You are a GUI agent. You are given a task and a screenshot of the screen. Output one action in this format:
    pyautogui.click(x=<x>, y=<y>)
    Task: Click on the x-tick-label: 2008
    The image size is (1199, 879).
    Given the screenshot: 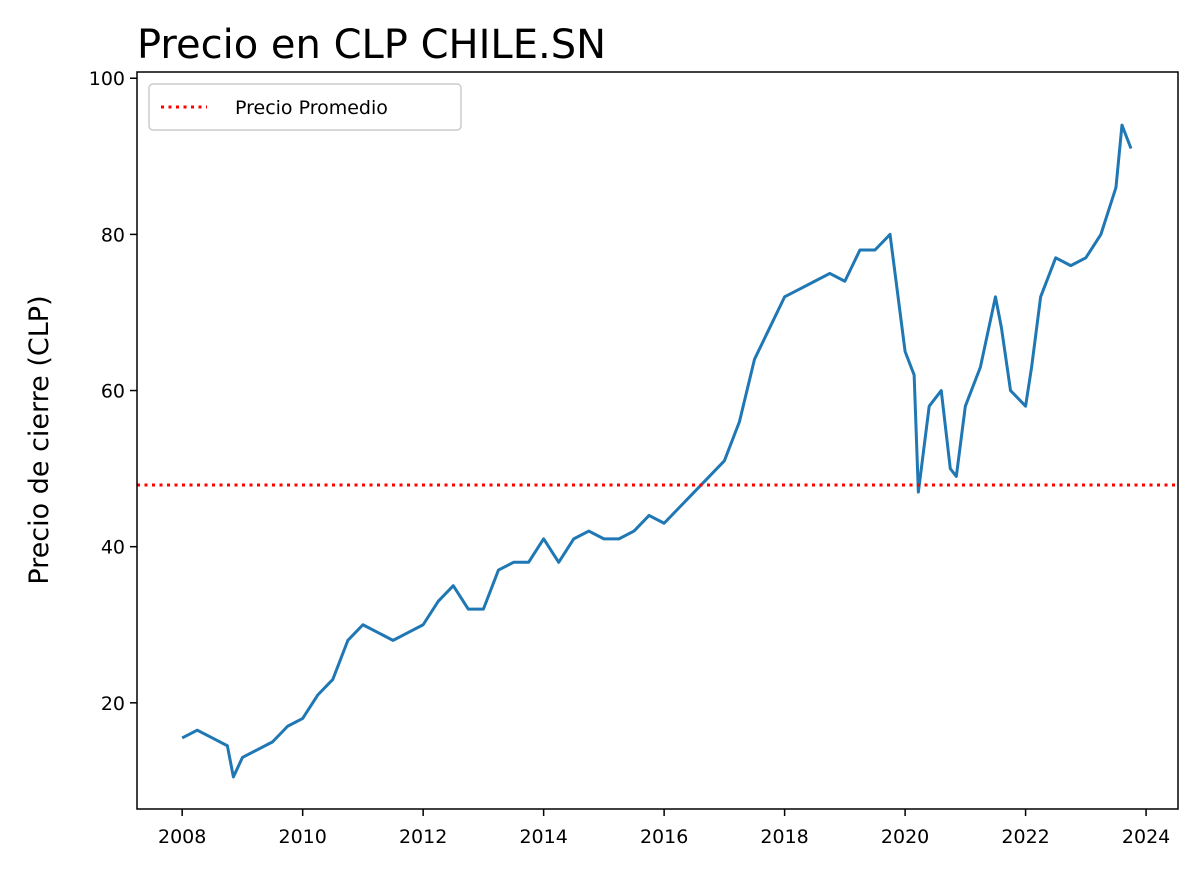 What is the action you would take?
    pyautogui.click(x=182, y=837)
    